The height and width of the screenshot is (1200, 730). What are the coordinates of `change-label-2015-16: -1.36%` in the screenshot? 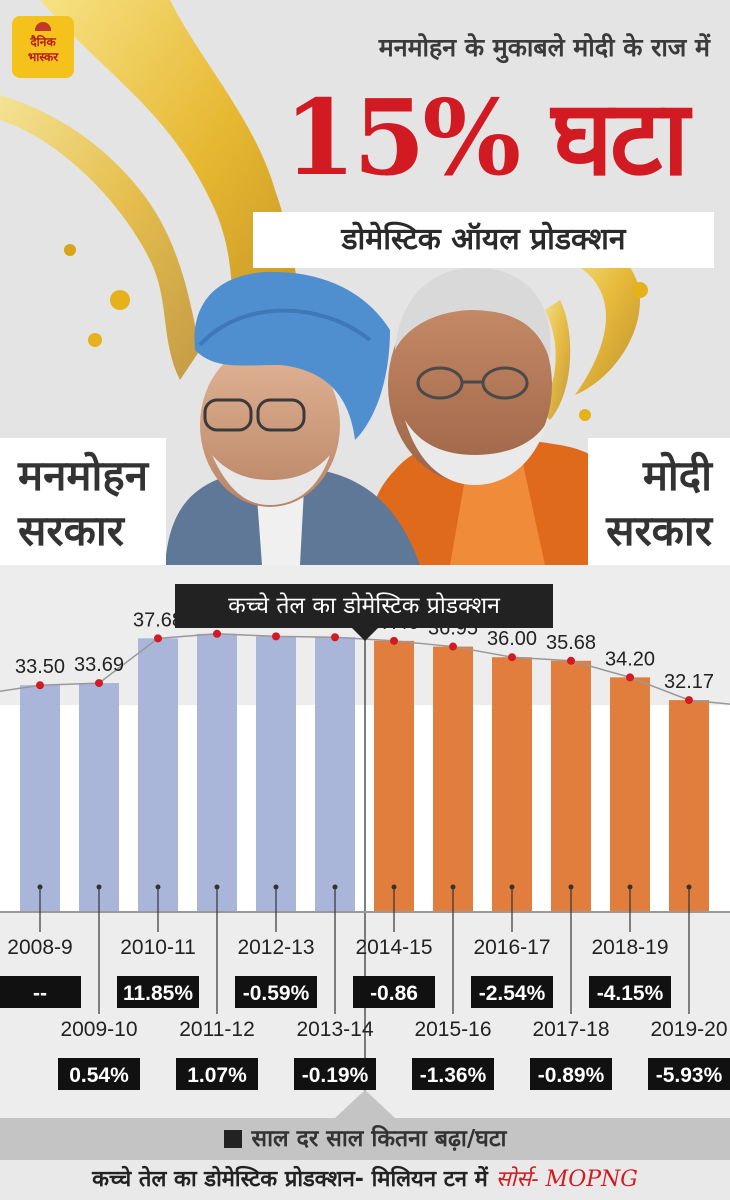 It's located at (453, 1075).